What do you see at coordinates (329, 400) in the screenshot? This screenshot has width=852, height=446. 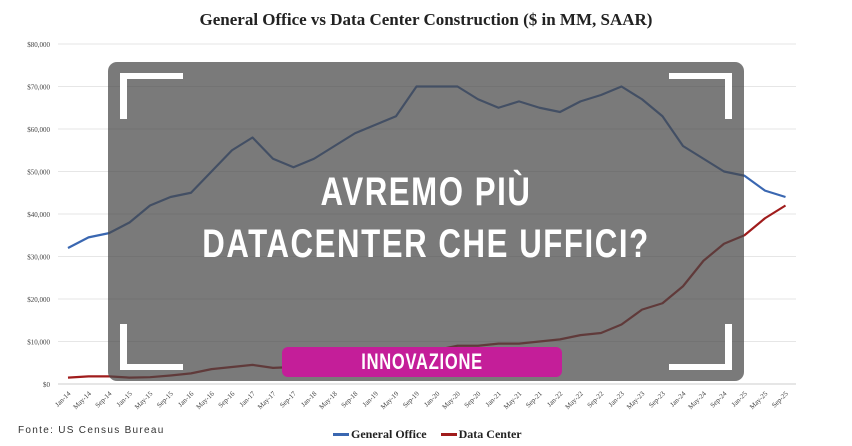 I see `x-tick-label: May-18` at bounding box center [329, 400].